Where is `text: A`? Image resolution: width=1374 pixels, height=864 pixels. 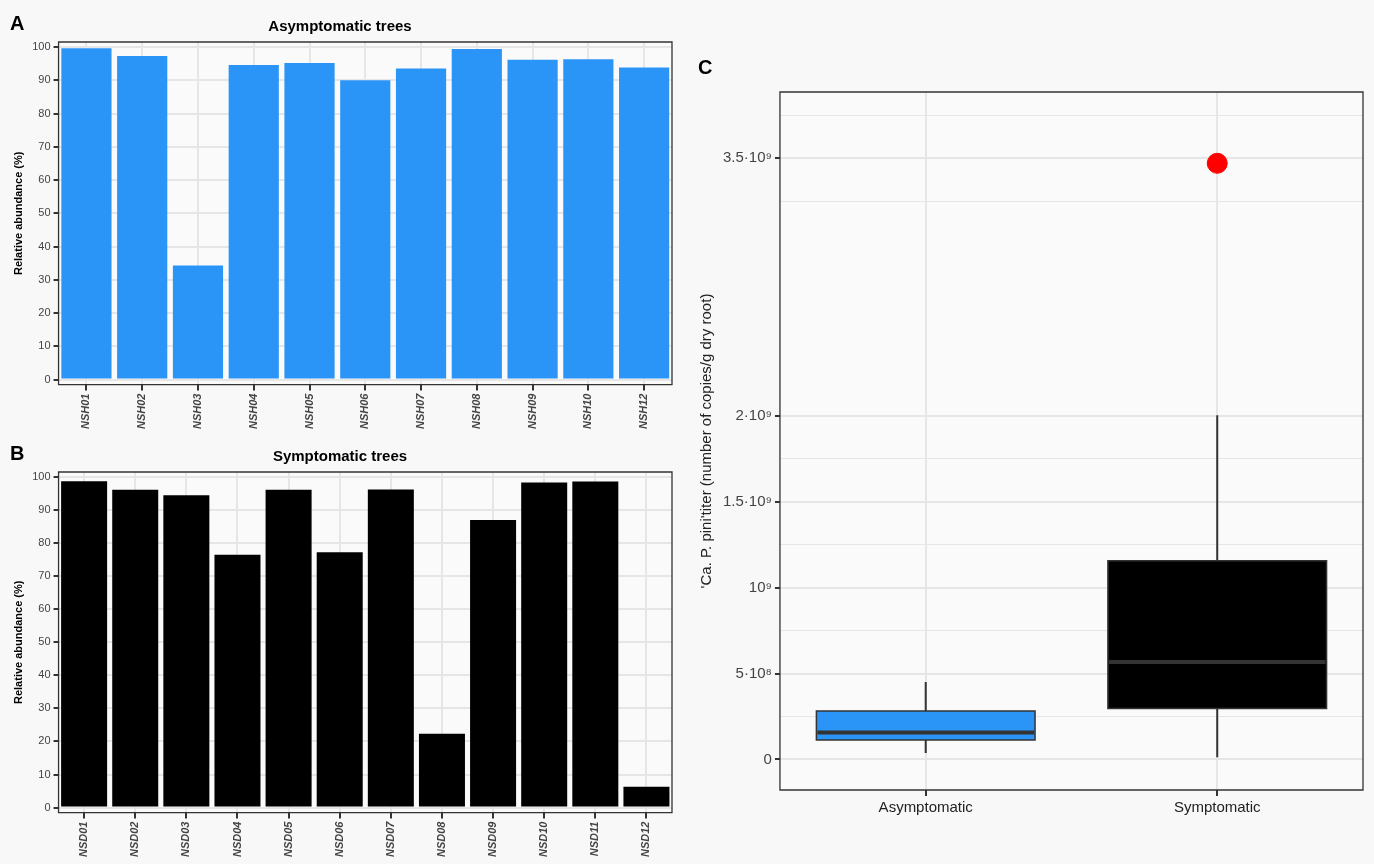
text: A is located at coordinates (17, 22).